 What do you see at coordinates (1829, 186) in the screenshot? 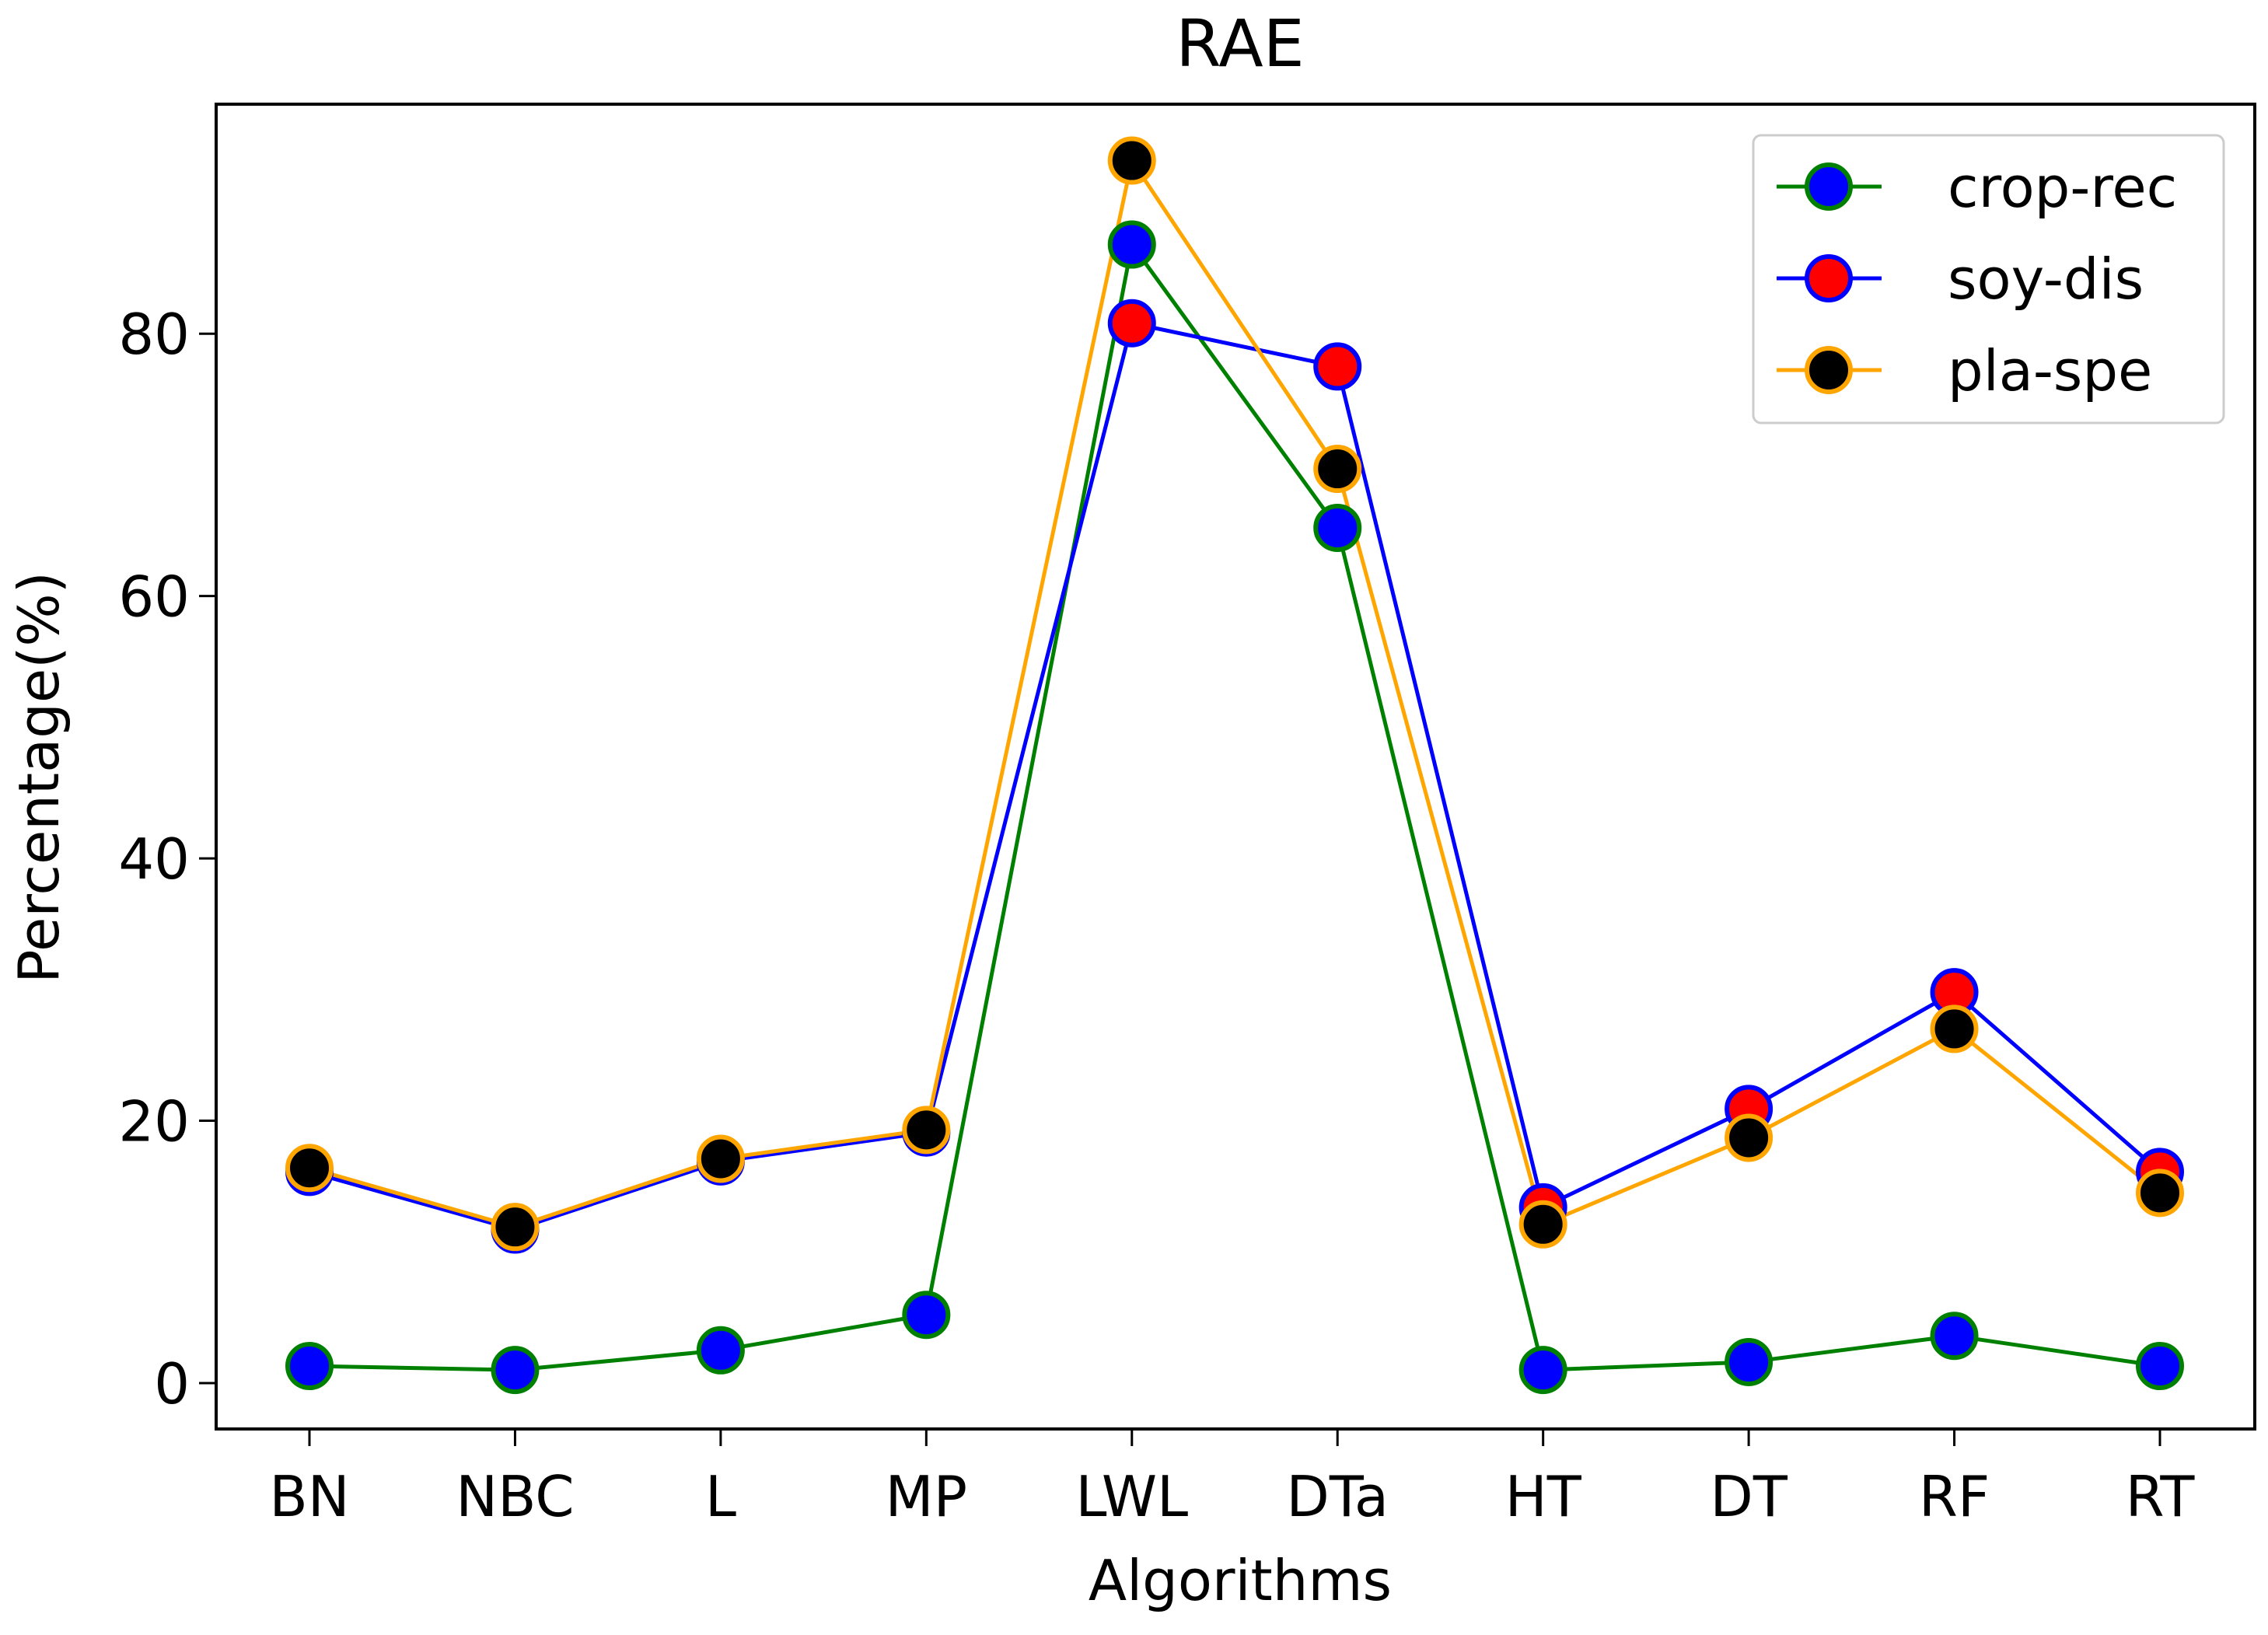
I see `legend-marker-crop-rec` at bounding box center [1829, 186].